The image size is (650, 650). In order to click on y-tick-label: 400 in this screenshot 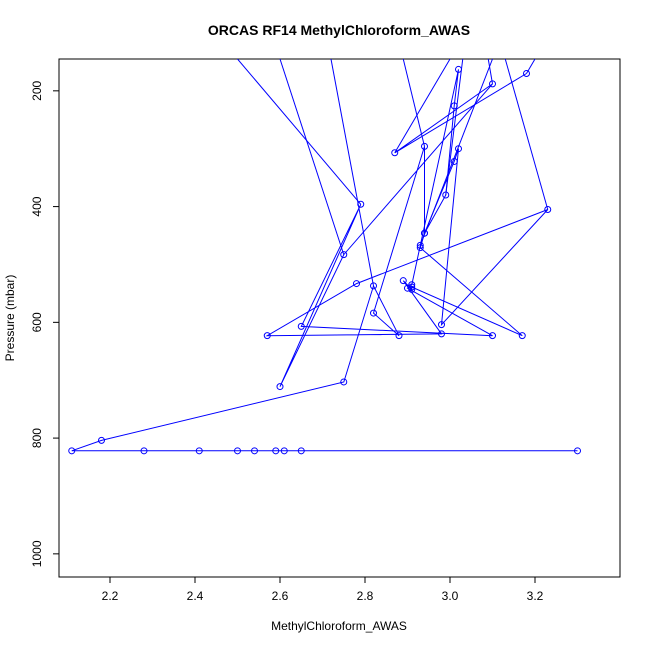, I will do `click(37, 206)`.